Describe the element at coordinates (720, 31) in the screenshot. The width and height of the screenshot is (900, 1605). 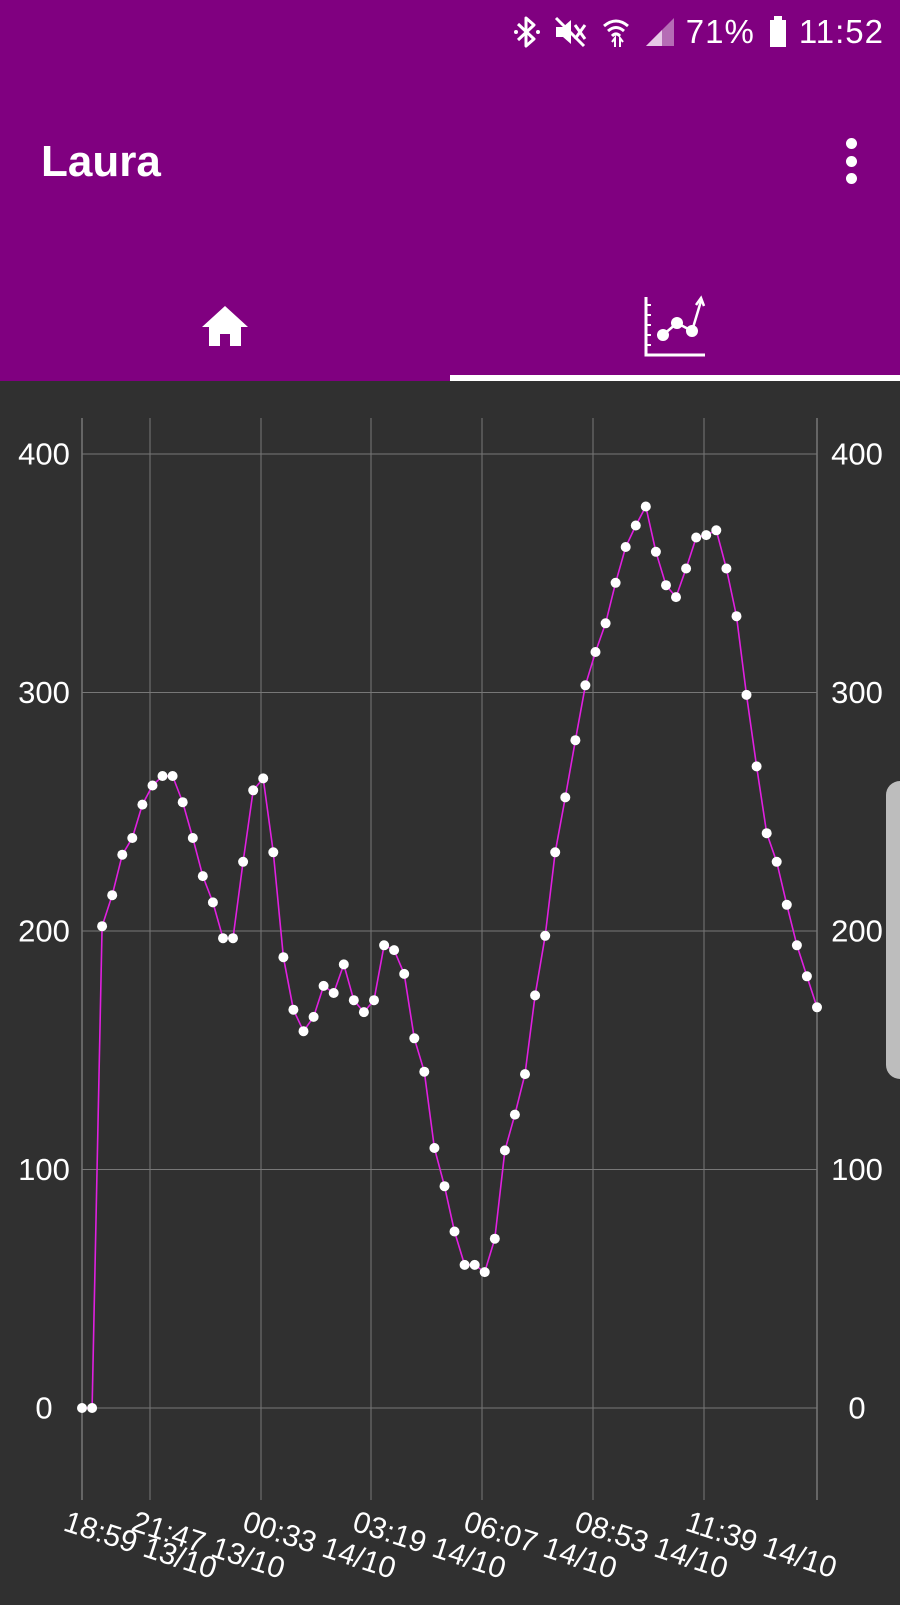
I see `battery-percent: 71%` at that location.